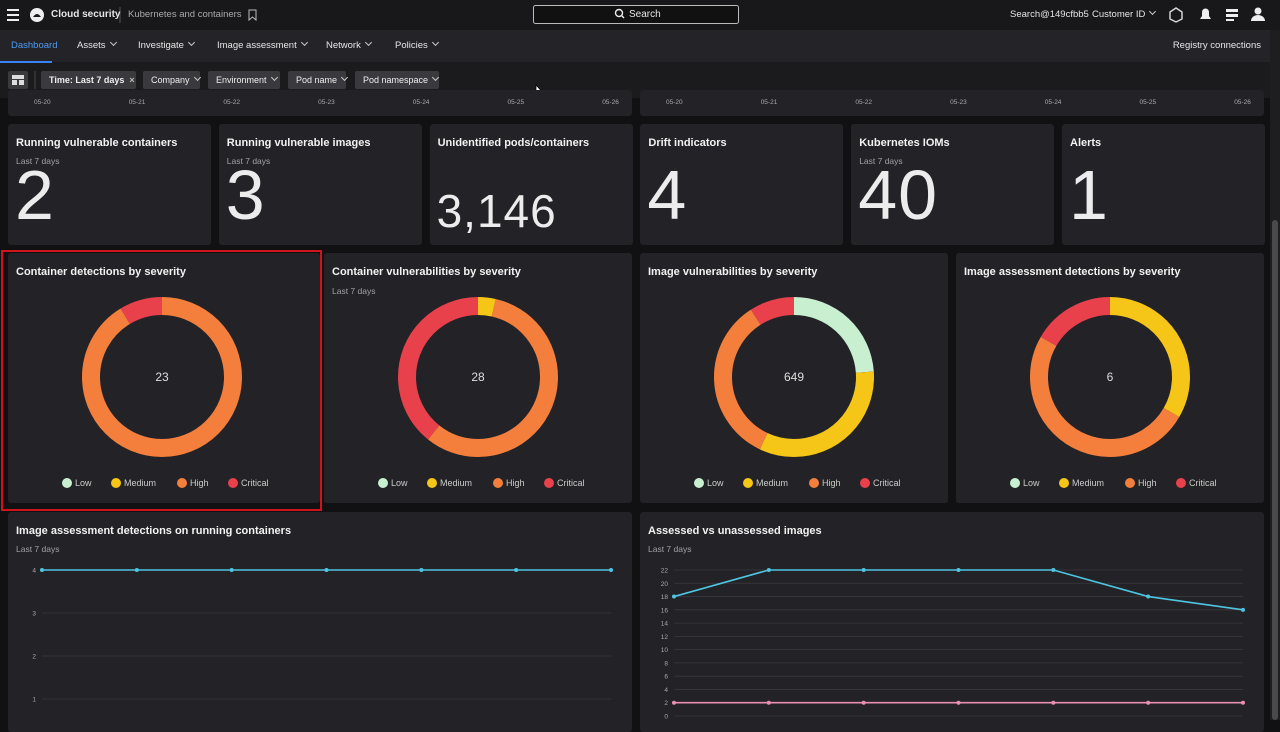 Image resolution: width=1280 pixels, height=732 pixels. What do you see at coordinates (96, 45) in the screenshot?
I see `nav-tab: Assets` at bounding box center [96, 45].